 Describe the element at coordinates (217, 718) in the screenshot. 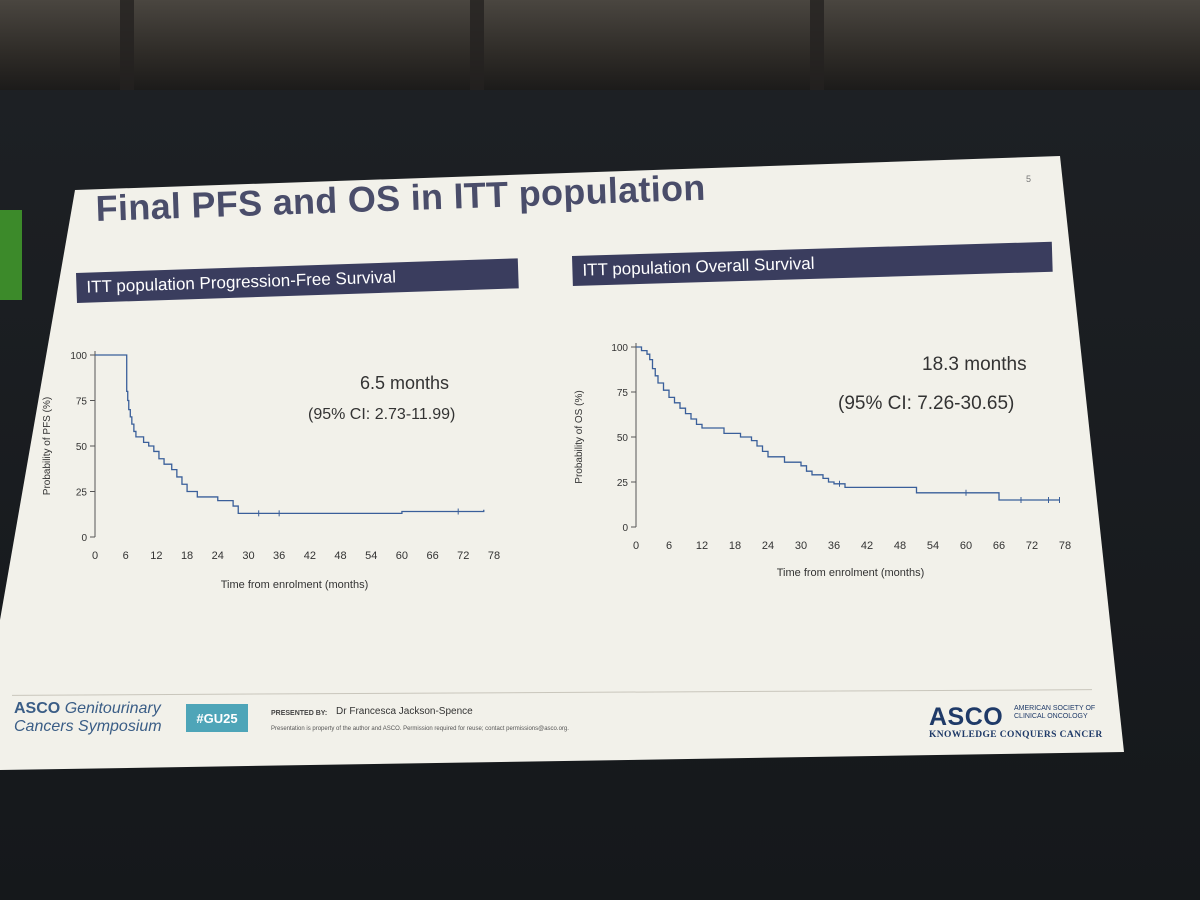

I see `hashtag-badge: #GU25` at that location.